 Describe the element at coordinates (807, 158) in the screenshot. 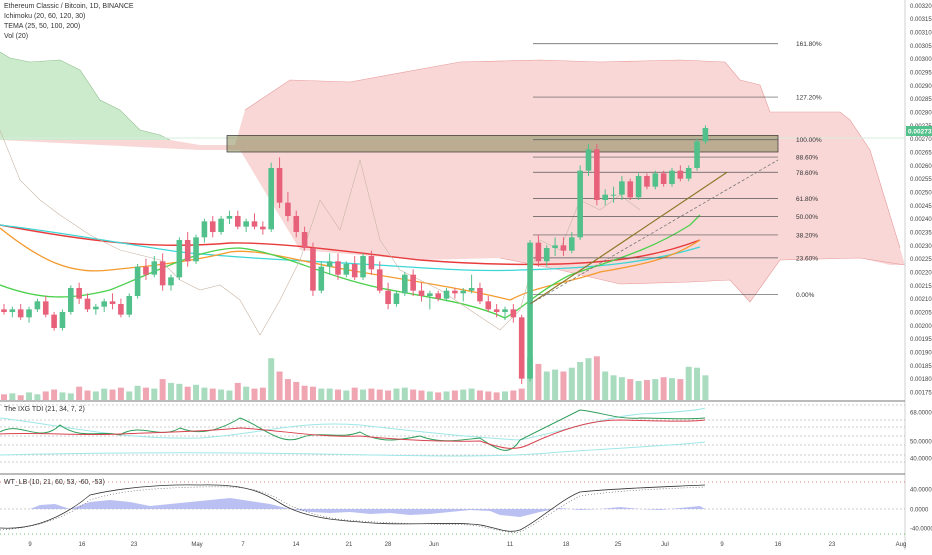

I see `fib-label-3: 88.60%` at that location.